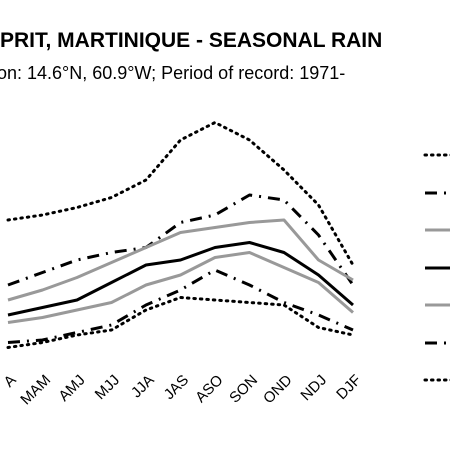 This screenshot has height=450, width=450. I want to click on x-tick-label: NDJ, so click(313, 388).